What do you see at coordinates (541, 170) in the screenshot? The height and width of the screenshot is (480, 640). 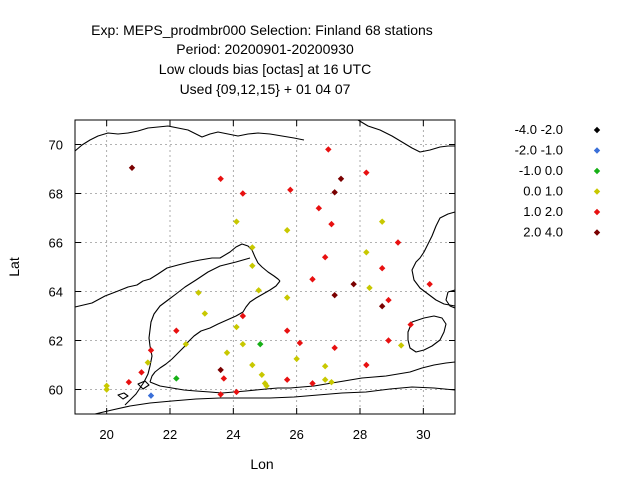 I see `legend-label: -1.0 0.0` at bounding box center [541, 170].